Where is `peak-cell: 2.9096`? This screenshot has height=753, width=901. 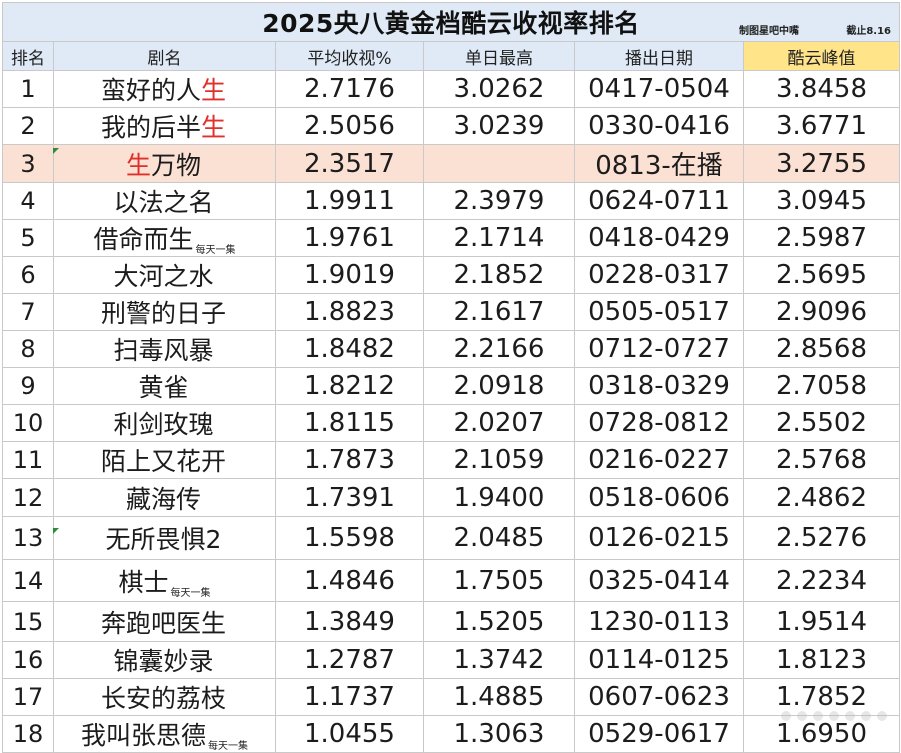
peak-cell: 2.9096 is located at coordinates (821, 312).